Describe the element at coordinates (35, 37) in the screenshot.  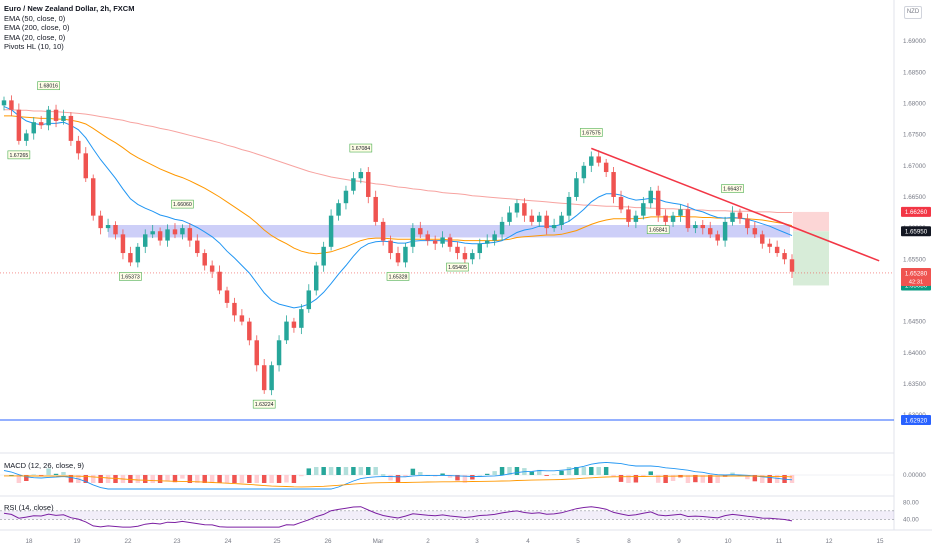
I see `indicator-ema20: EMA (20, close, 0)` at that location.